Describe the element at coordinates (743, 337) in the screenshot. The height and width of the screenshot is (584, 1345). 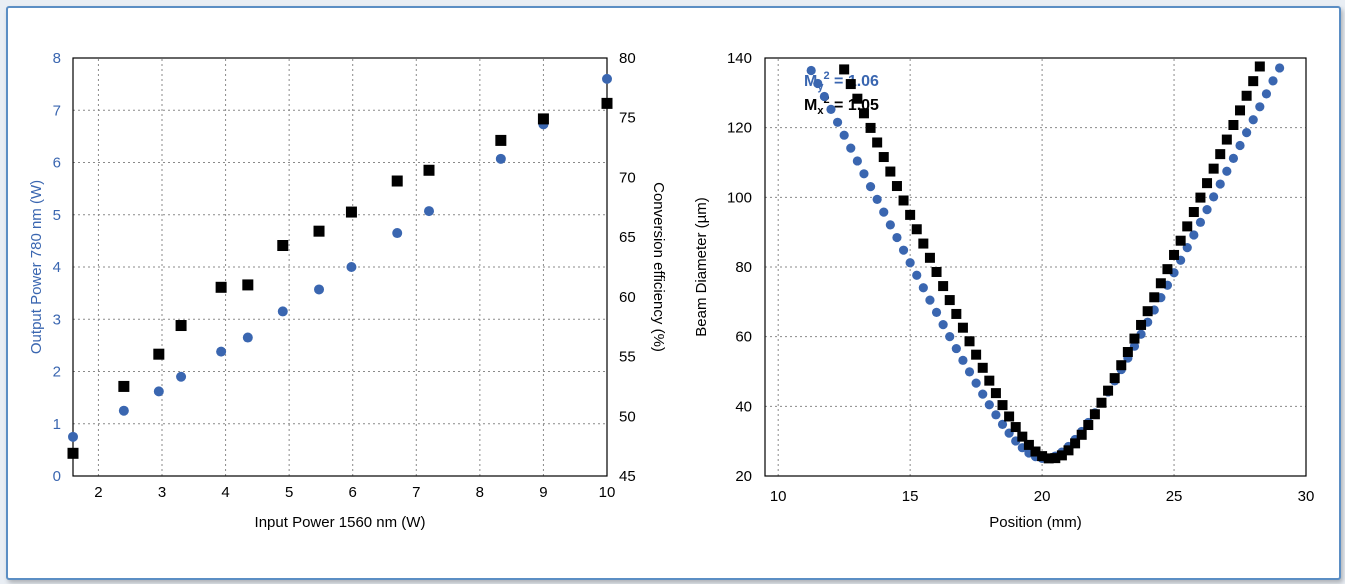
I see `right-y-tick-label-value: 60` at that location.